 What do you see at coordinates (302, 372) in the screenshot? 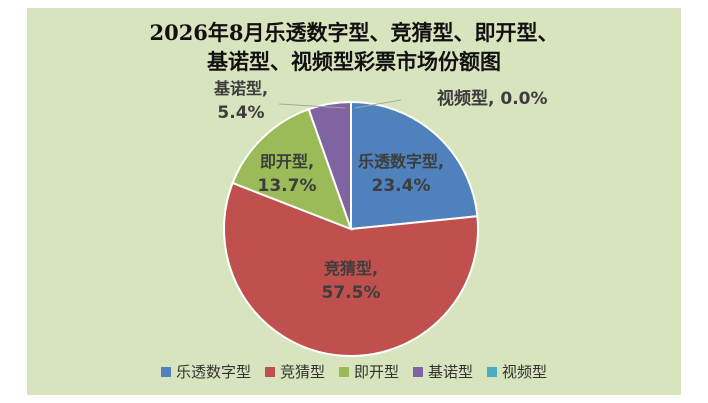
I see `legend-label: 竞猜型` at bounding box center [302, 372].